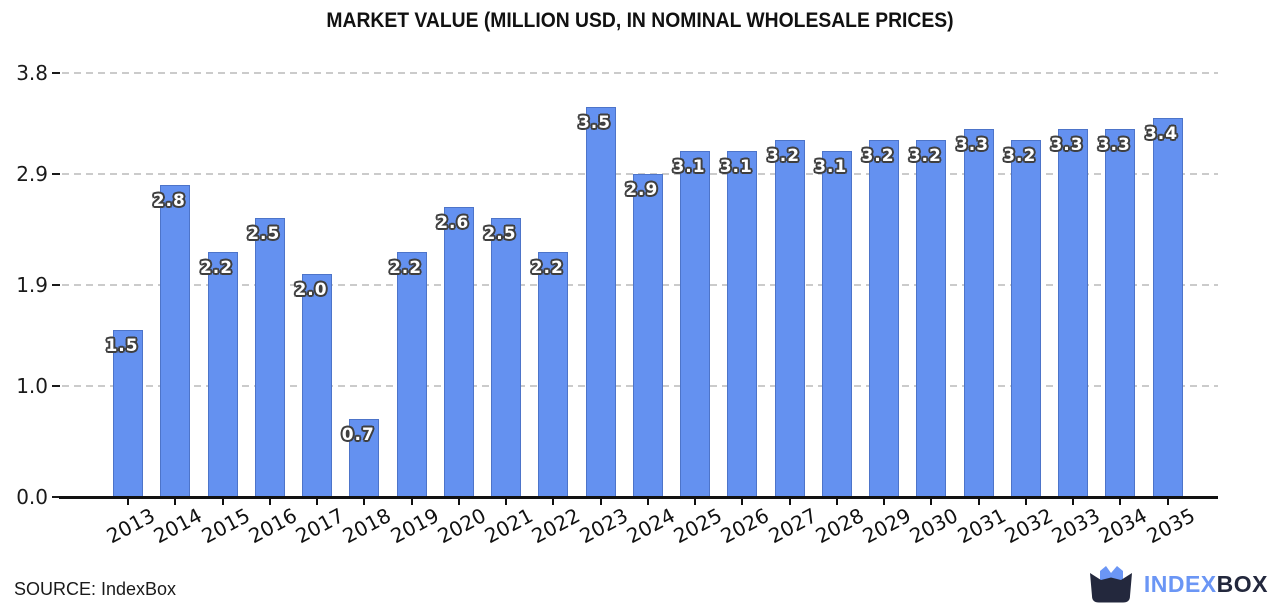 The height and width of the screenshot is (609, 1280). I want to click on gridline, so click(640, 73).